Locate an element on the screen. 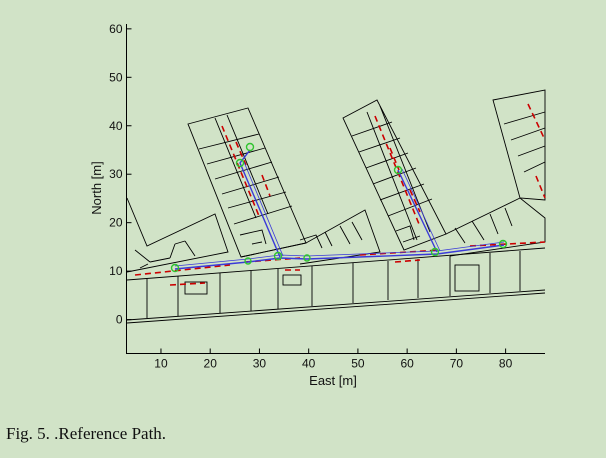 The width and height of the screenshot is (606, 458). y-ticks: 0 10 20 30 40 50 60 is located at coordinates (120, 174).